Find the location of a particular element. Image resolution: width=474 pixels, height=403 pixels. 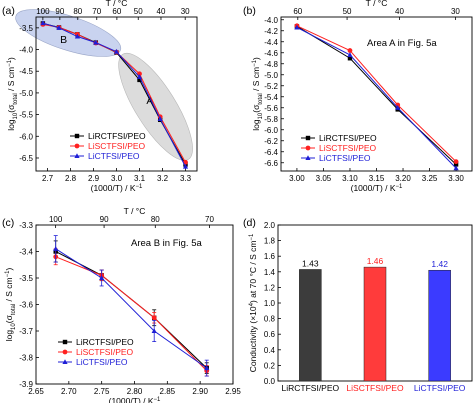

panel-label: (c) is located at coordinates (8, 223).